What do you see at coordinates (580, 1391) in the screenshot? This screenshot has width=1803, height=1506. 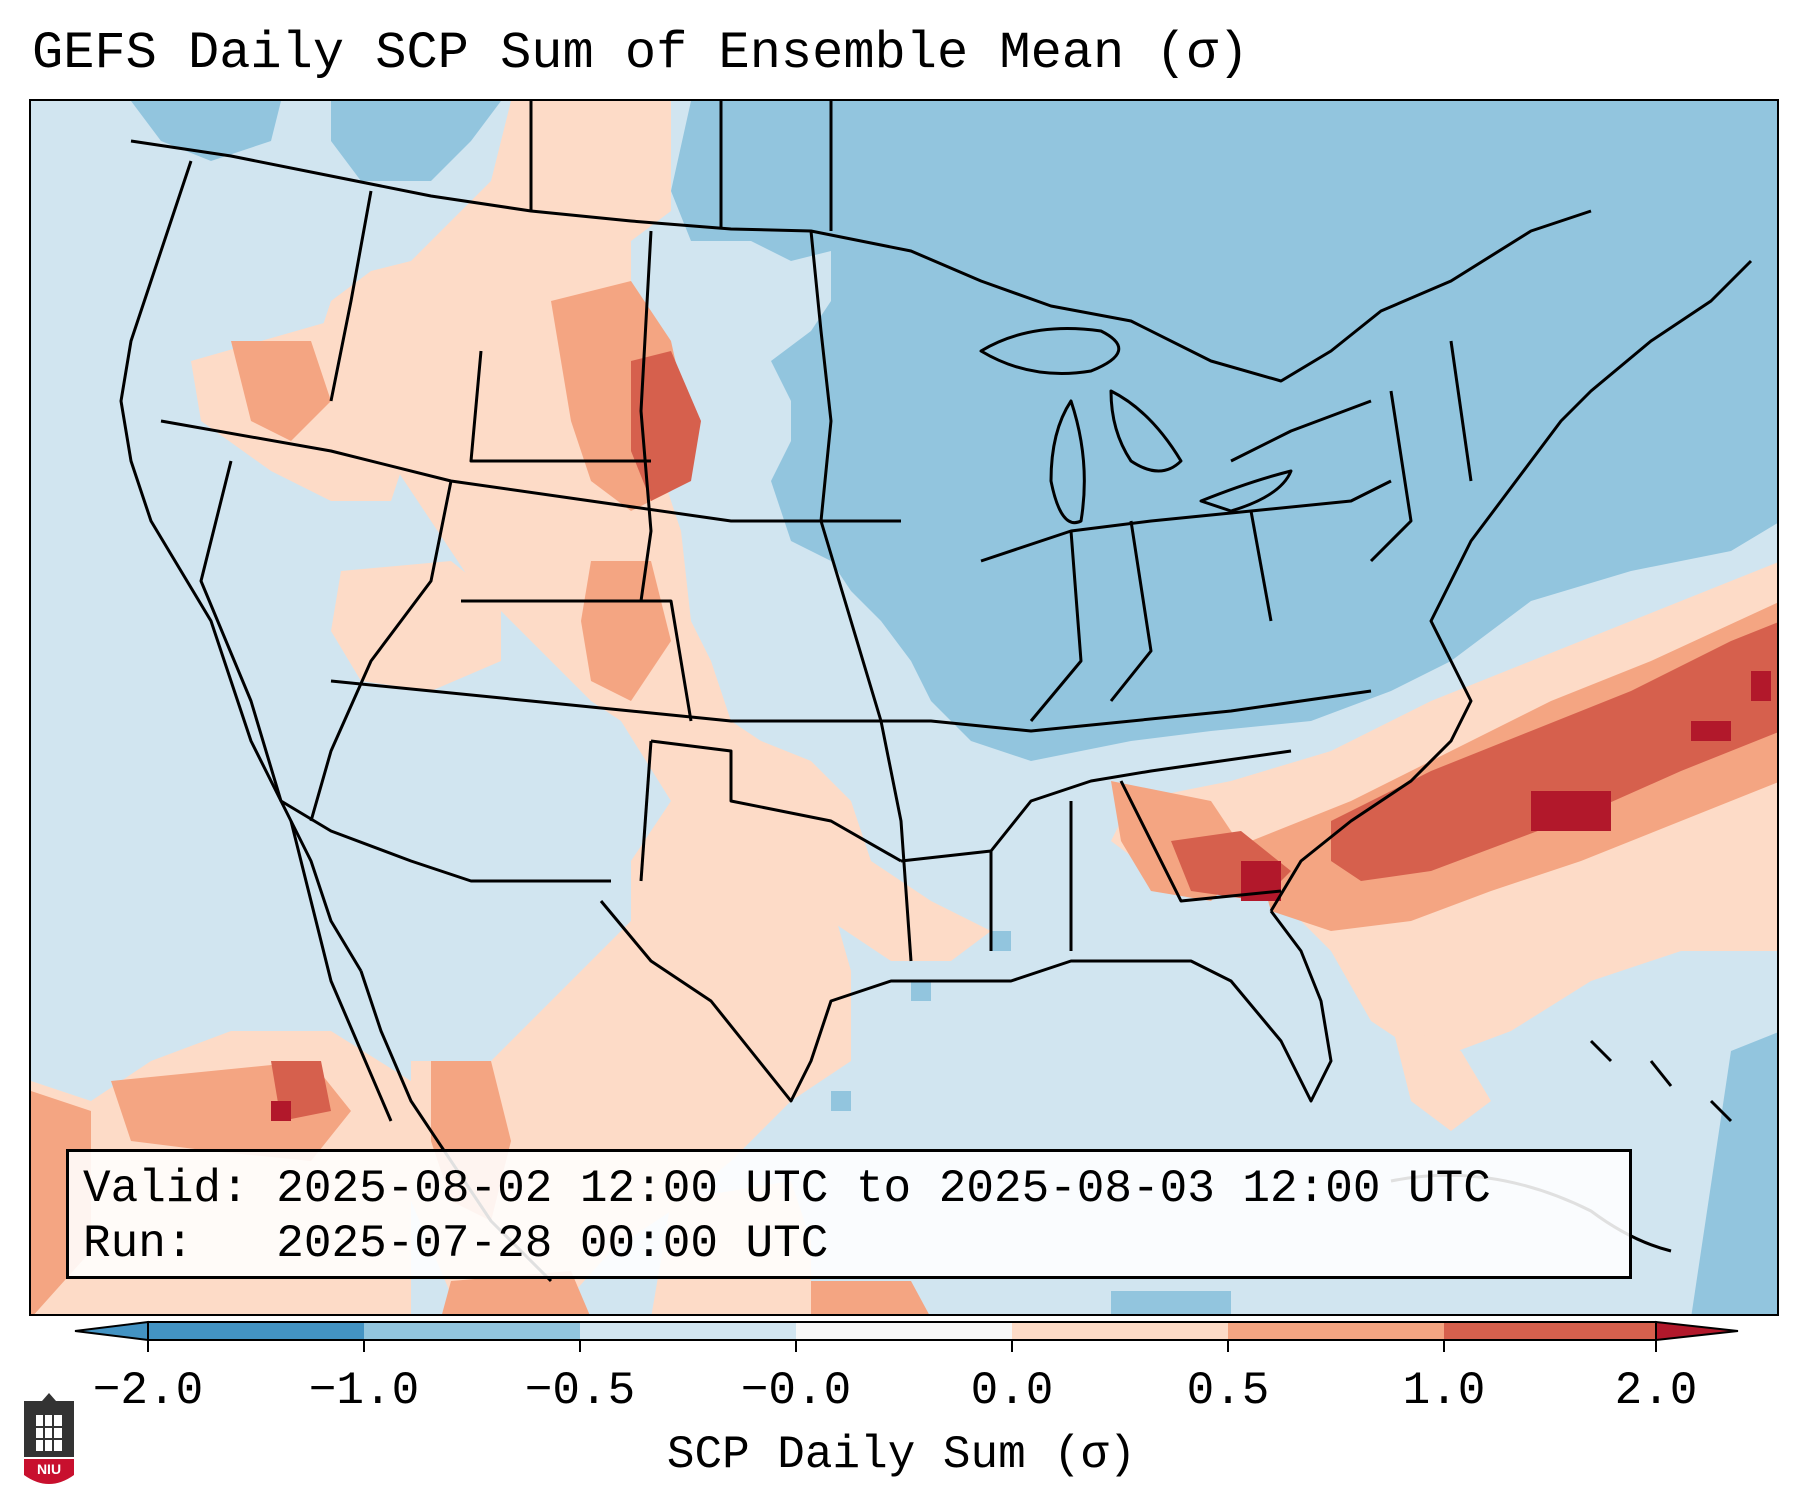 I see `colorbar-tick-label: −0.5` at bounding box center [580, 1391].